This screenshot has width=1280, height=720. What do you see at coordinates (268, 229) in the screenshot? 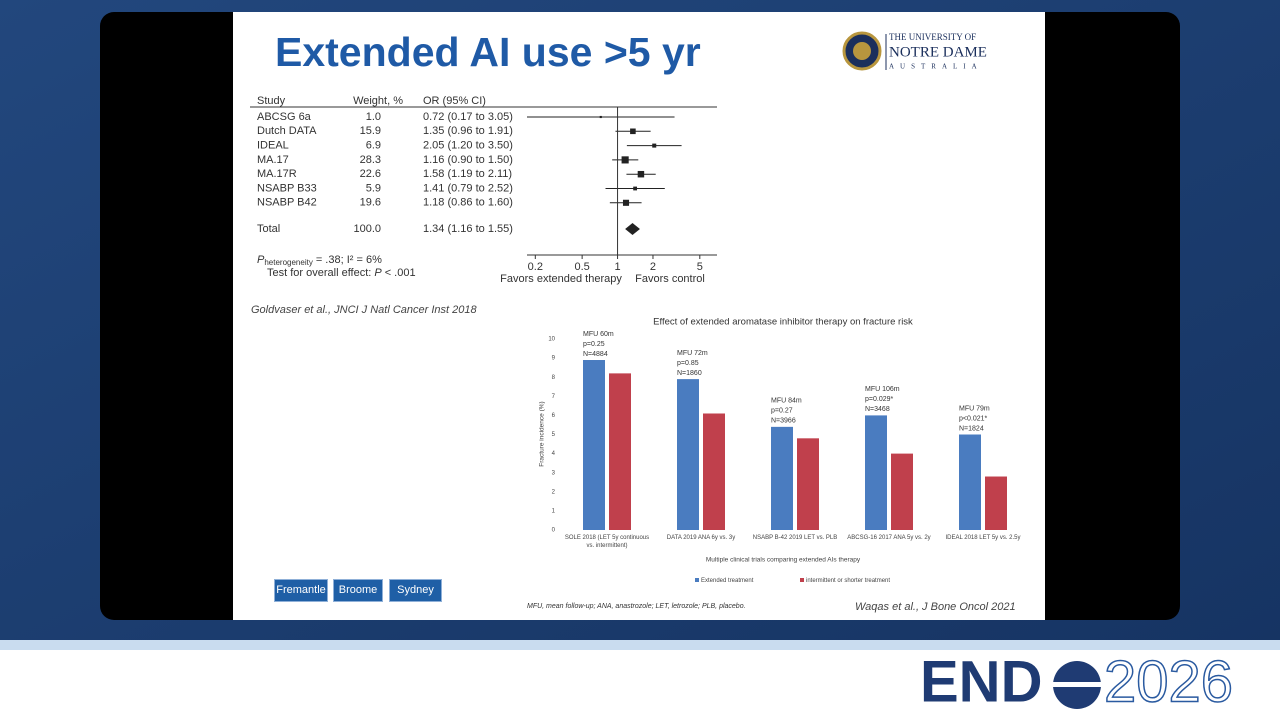
I see `study-label: Total` at bounding box center [268, 229].